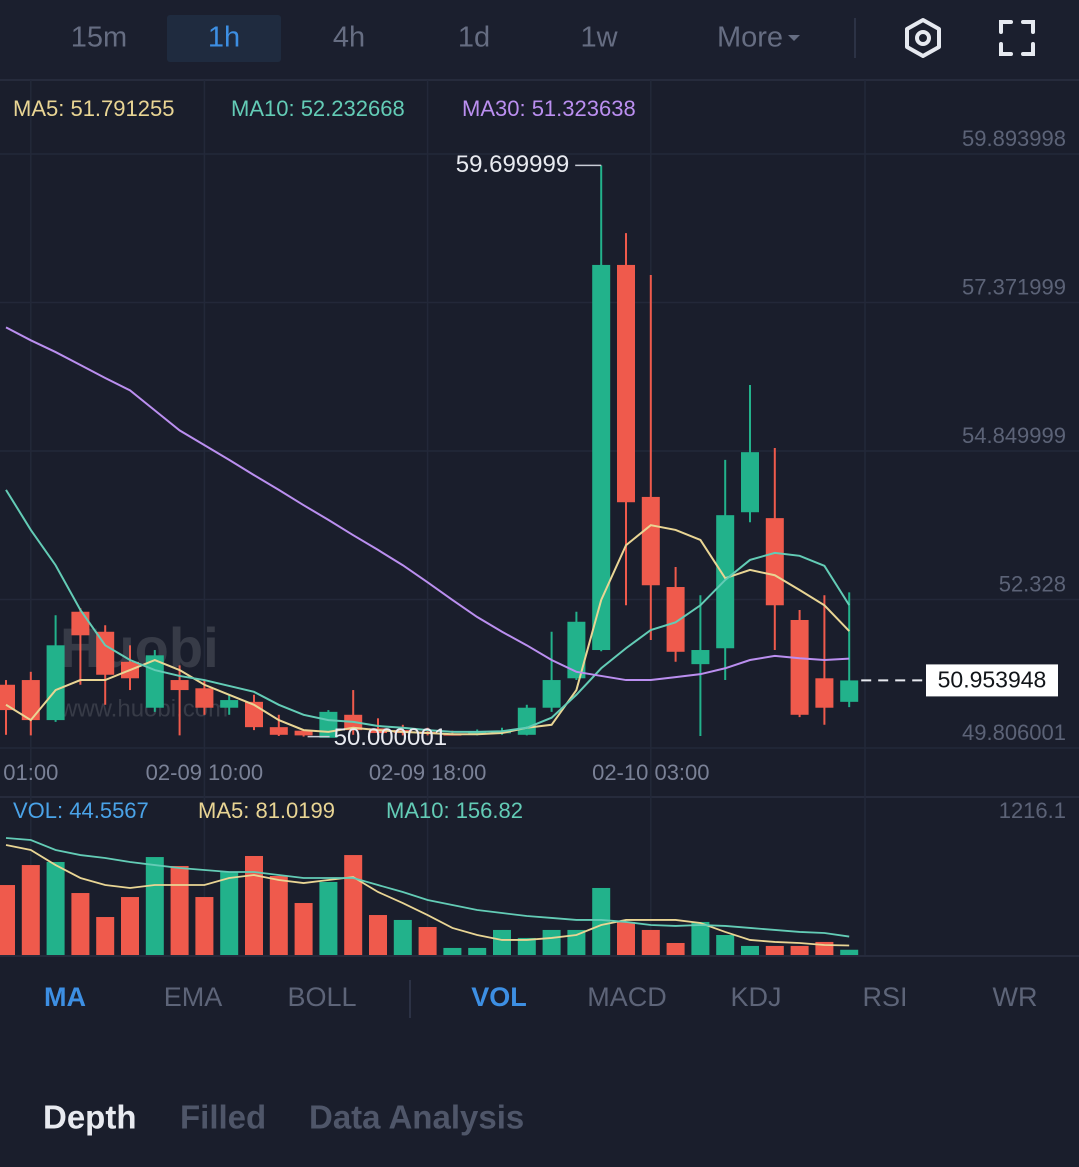 This screenshot has height=1167, width=1079. Describe the element at coordinates (1014, 732) in the screenshot. I see `y-tick-label: 49.806001` at that location.